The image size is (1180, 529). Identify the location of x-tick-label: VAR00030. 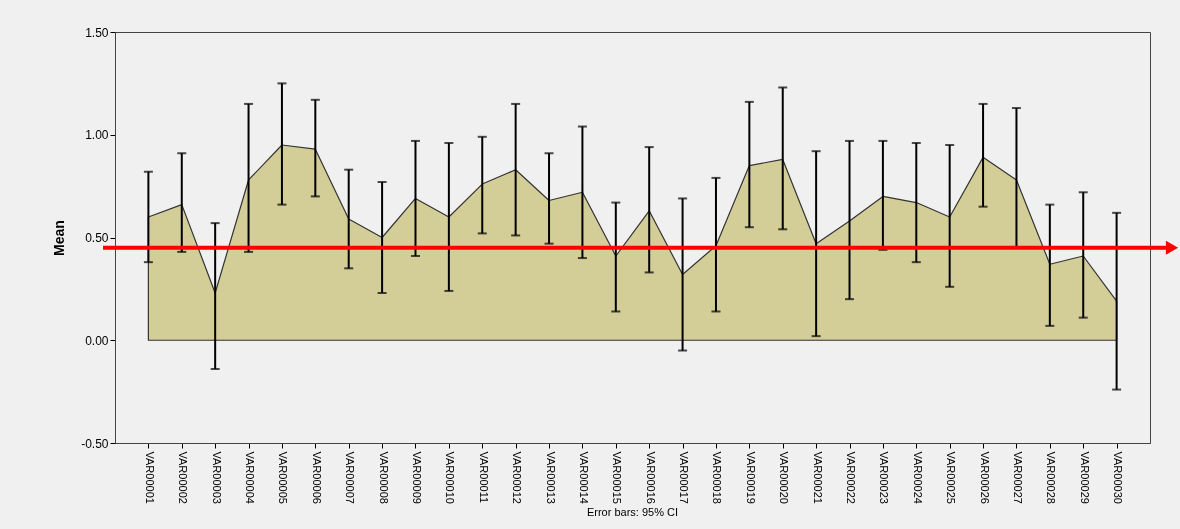
(1118, 477).